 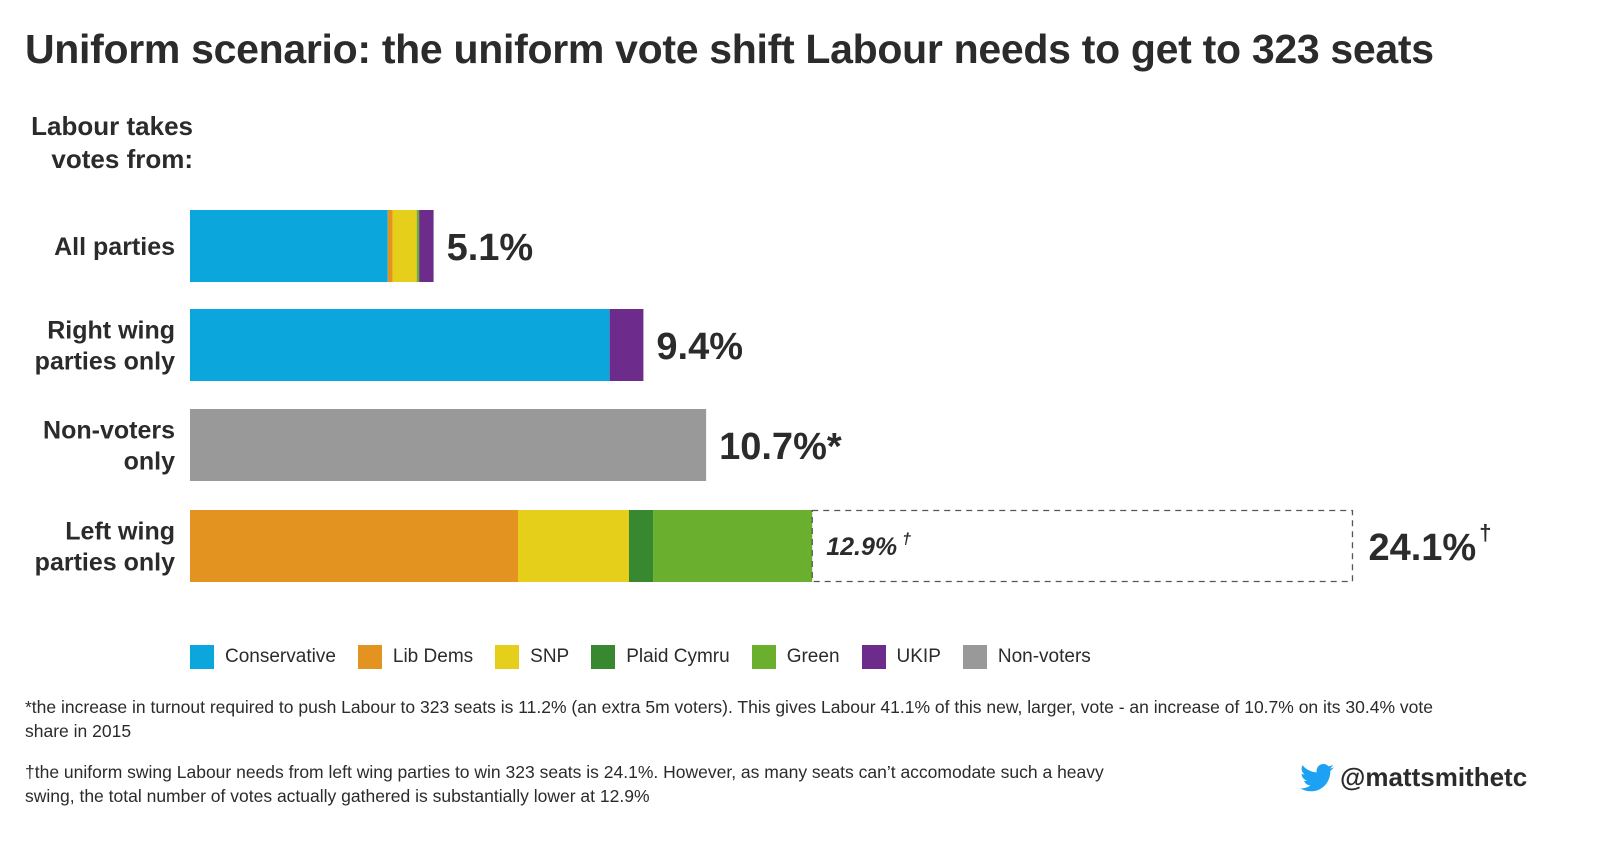 What do you see at coordinates (433, 656) in the screenshot?
I see `legend-label: Lib Dems` at bounding box center [433, 656].